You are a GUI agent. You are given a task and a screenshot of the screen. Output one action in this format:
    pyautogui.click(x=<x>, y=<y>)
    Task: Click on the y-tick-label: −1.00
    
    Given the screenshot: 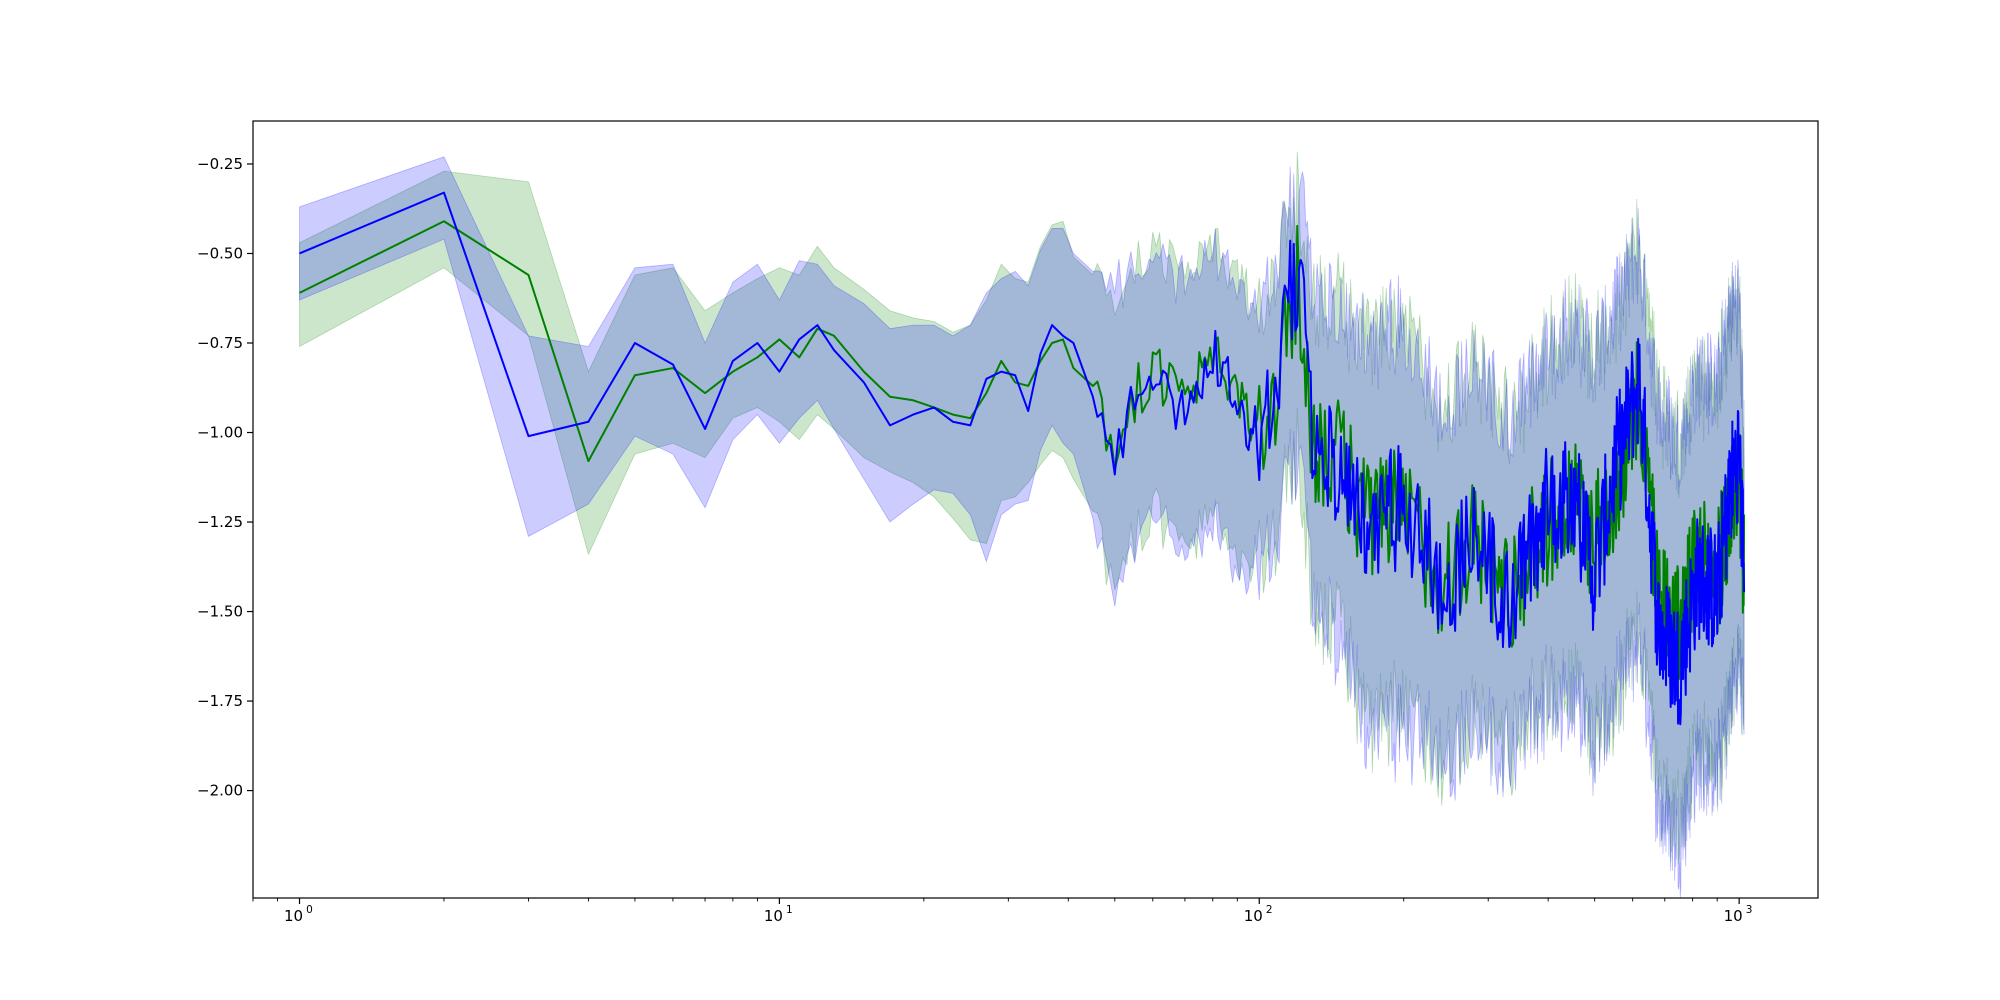 What is the action you would take?
    pyautogui.click(x=220, y=433)
    